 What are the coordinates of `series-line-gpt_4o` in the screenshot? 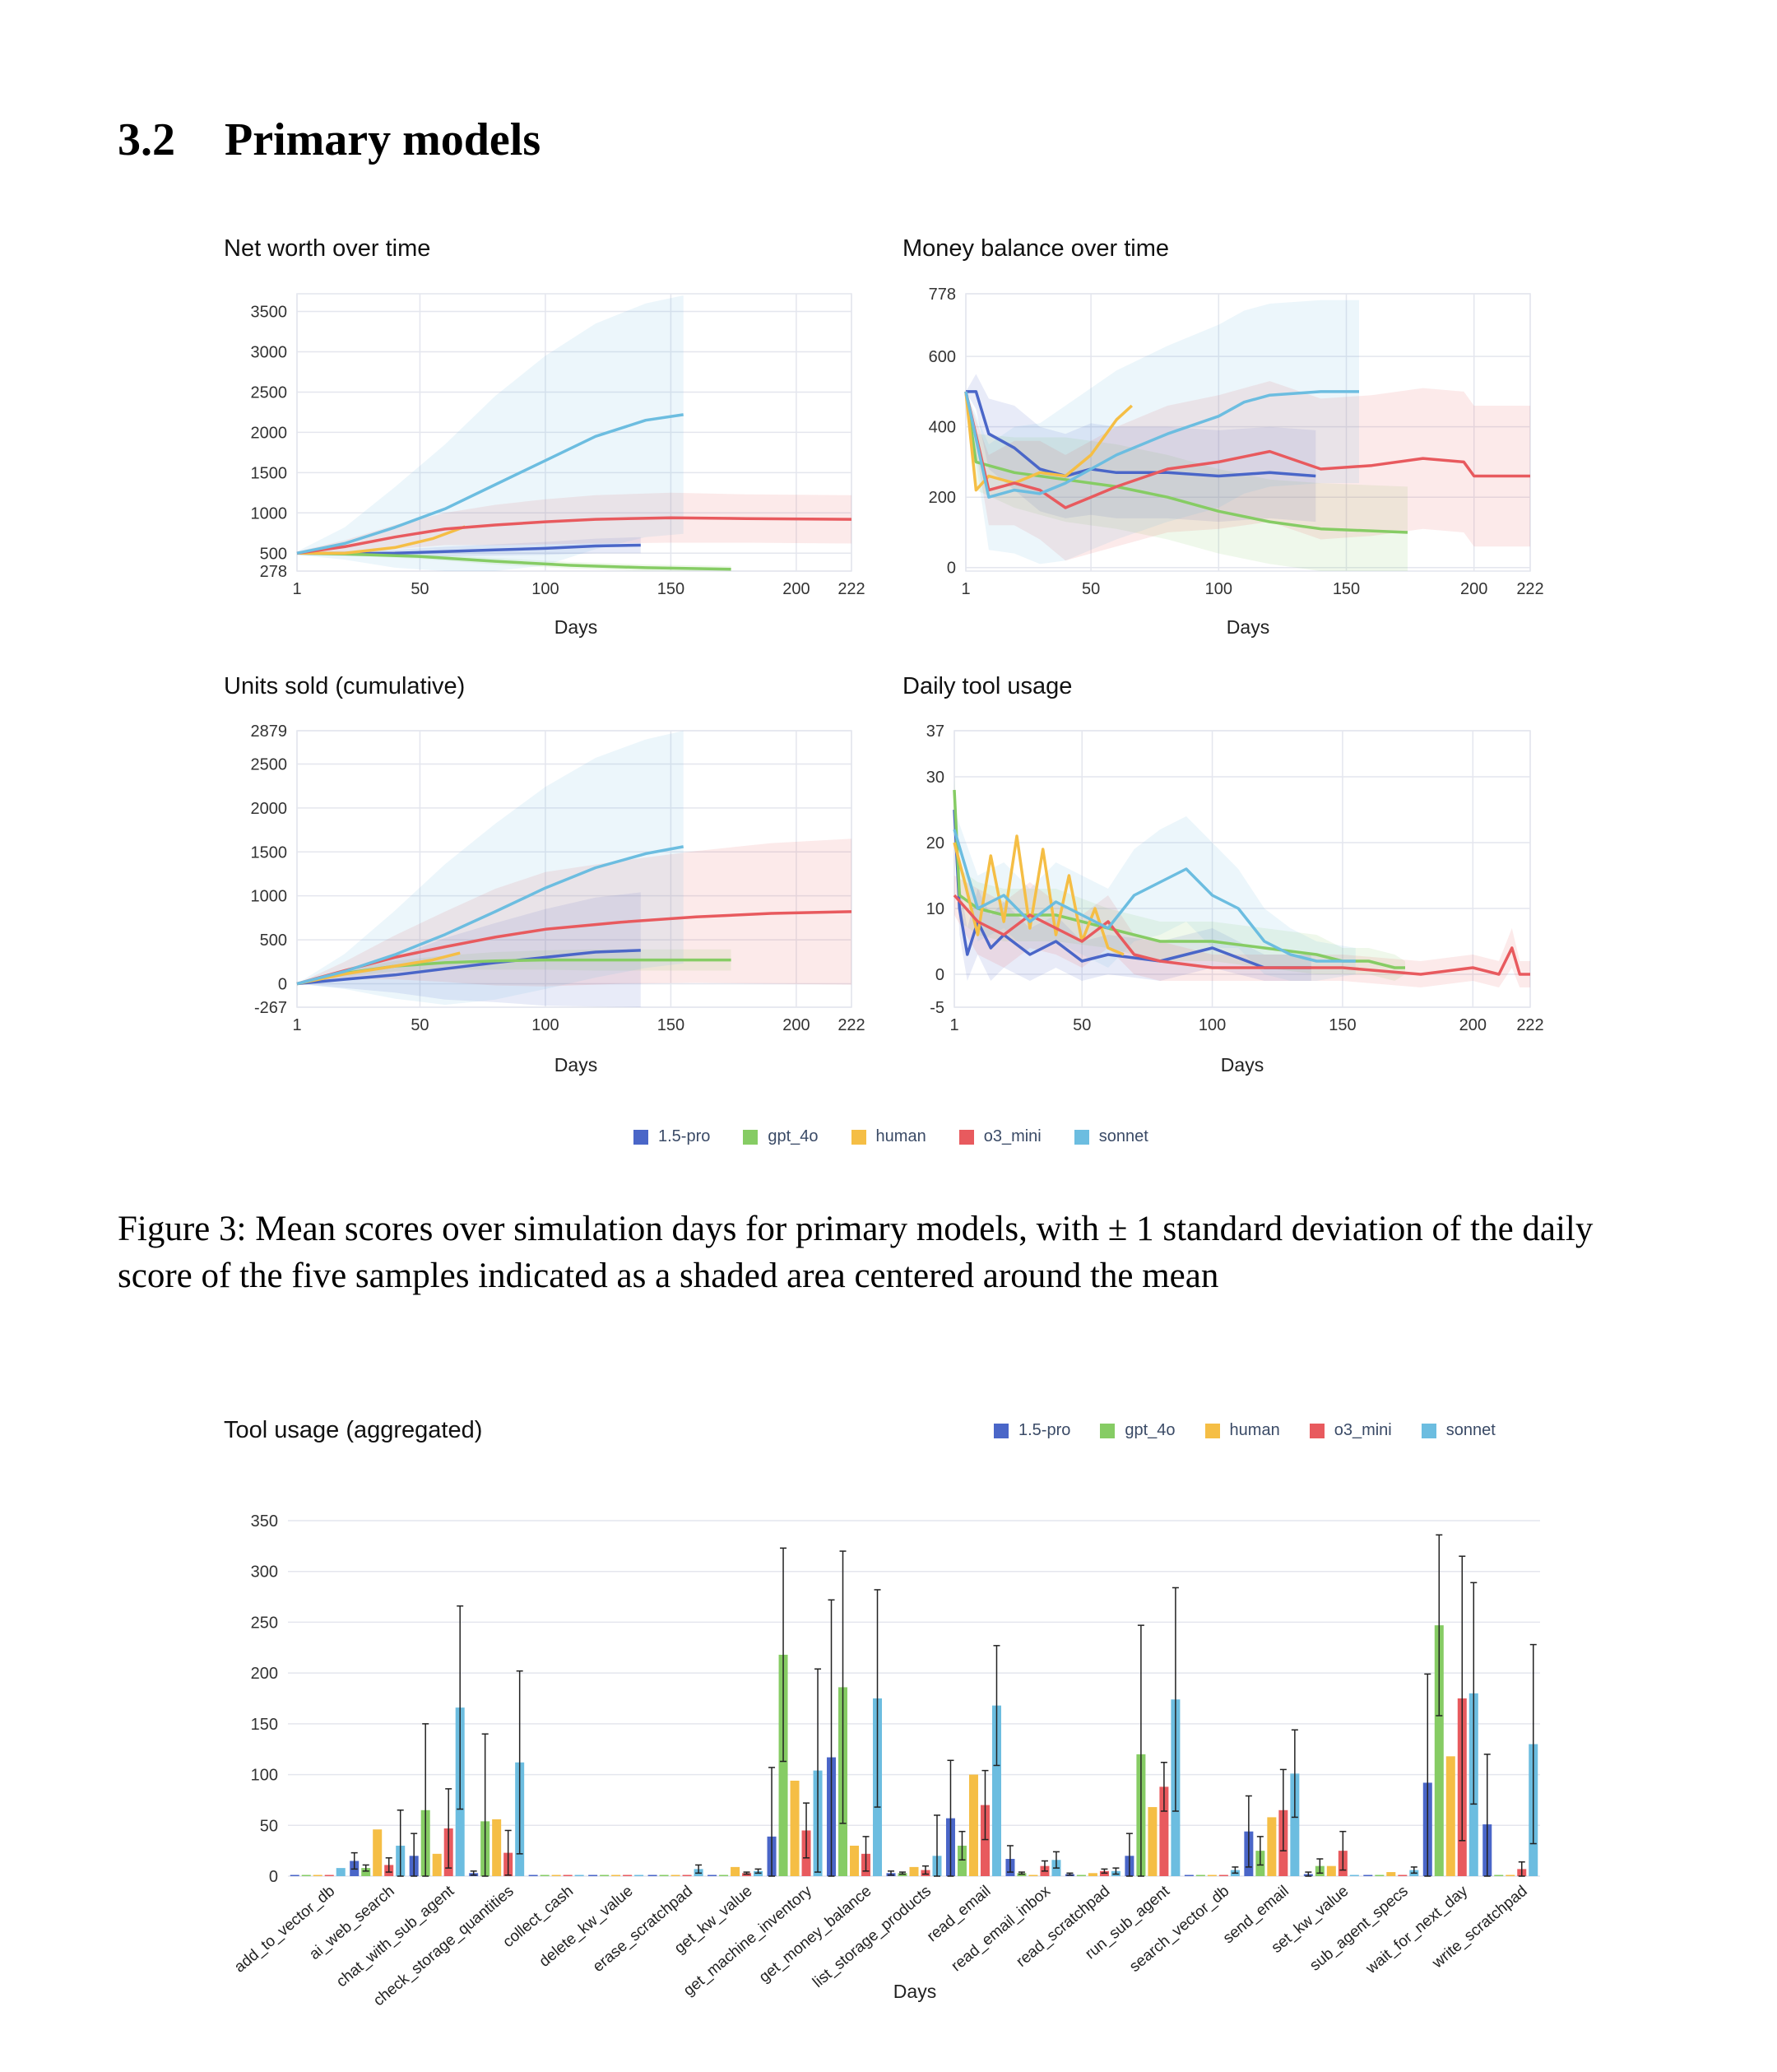 It's located at (1186, 462).